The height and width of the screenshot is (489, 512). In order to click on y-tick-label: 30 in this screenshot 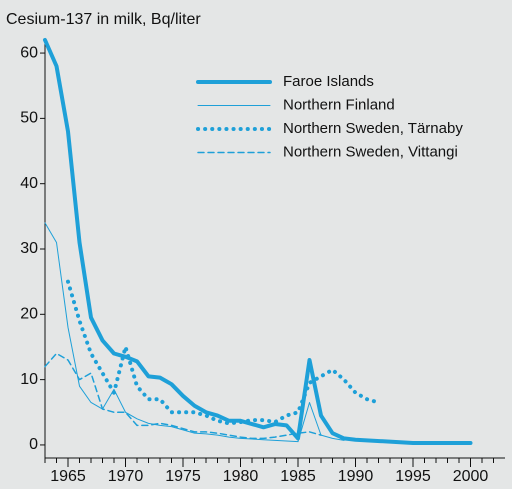, I will do `click(29, 248)`.